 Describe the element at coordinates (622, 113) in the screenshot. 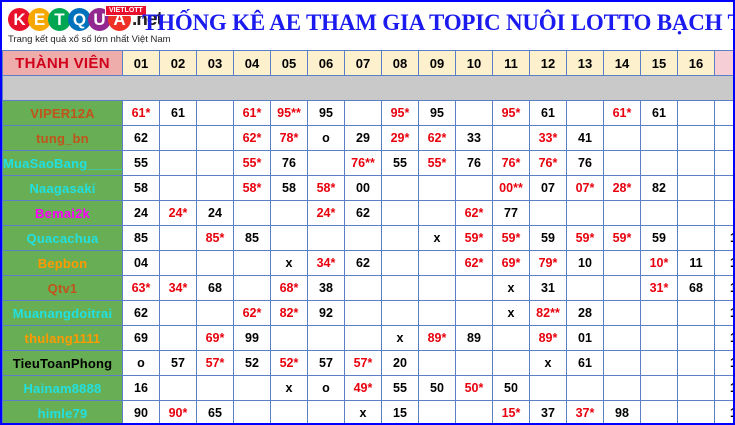

I see `cell-day-14: 61*` at that location.